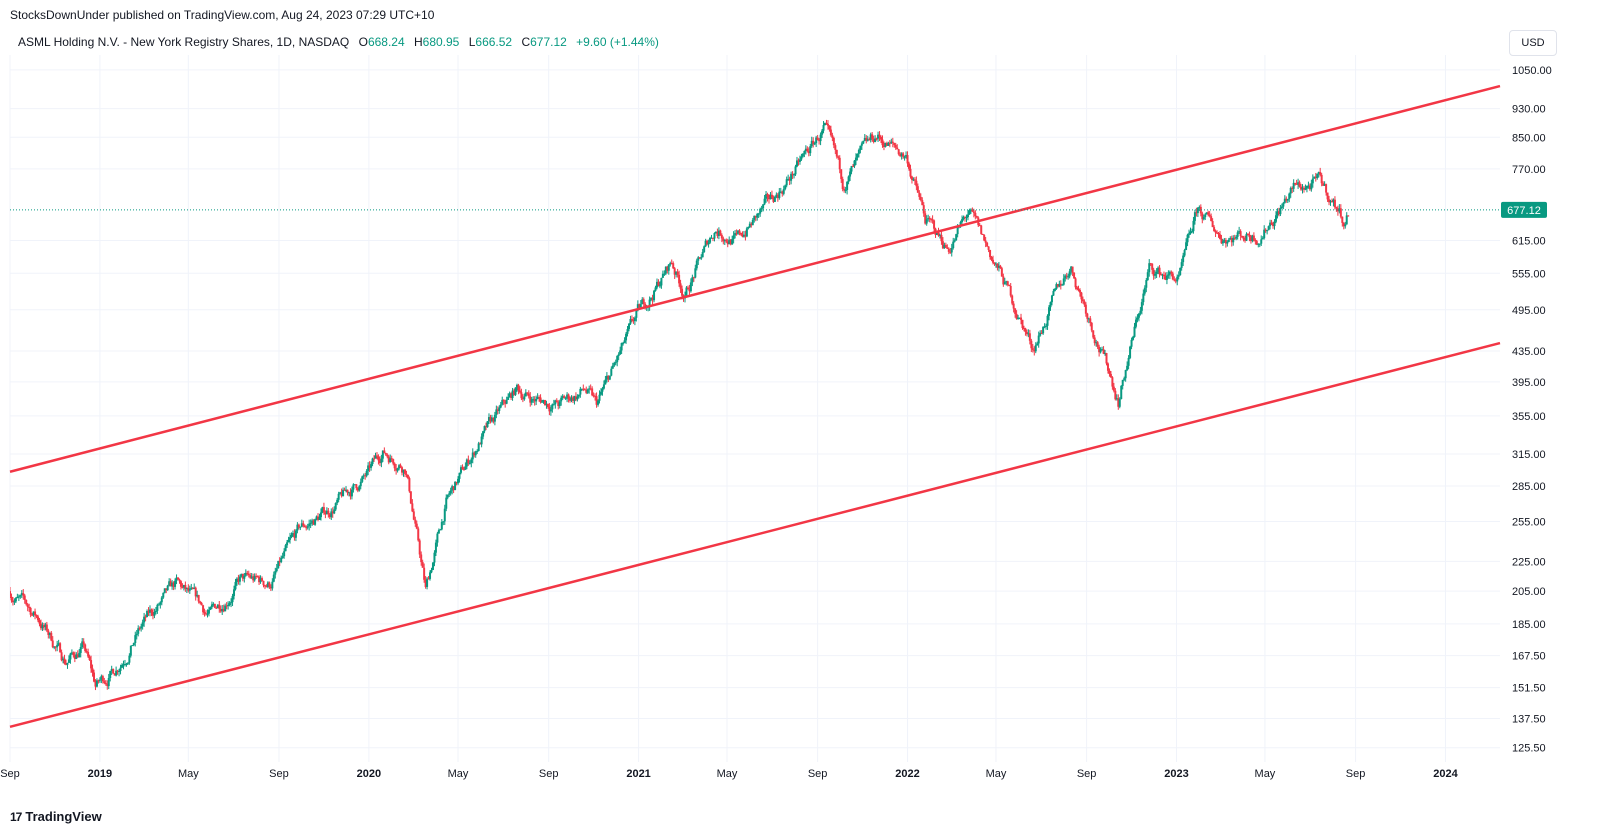  Describe the element at coordinates (1533, 43) in the screenshot. I see `currency-selector: USD` at that location.